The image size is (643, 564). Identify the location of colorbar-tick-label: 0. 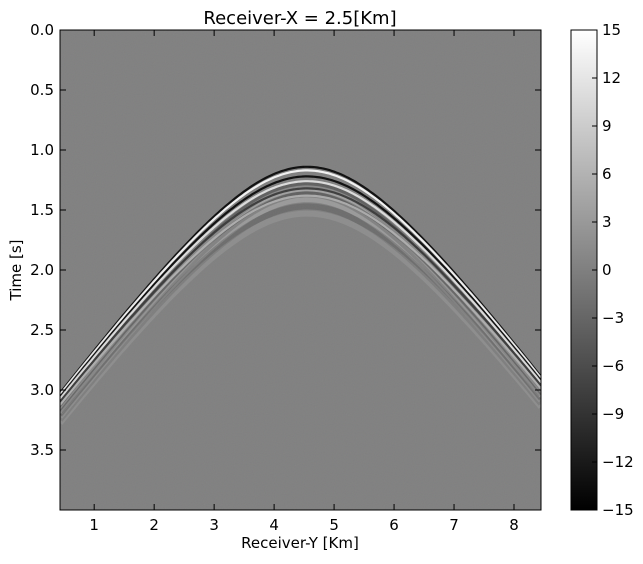
(607, 270).